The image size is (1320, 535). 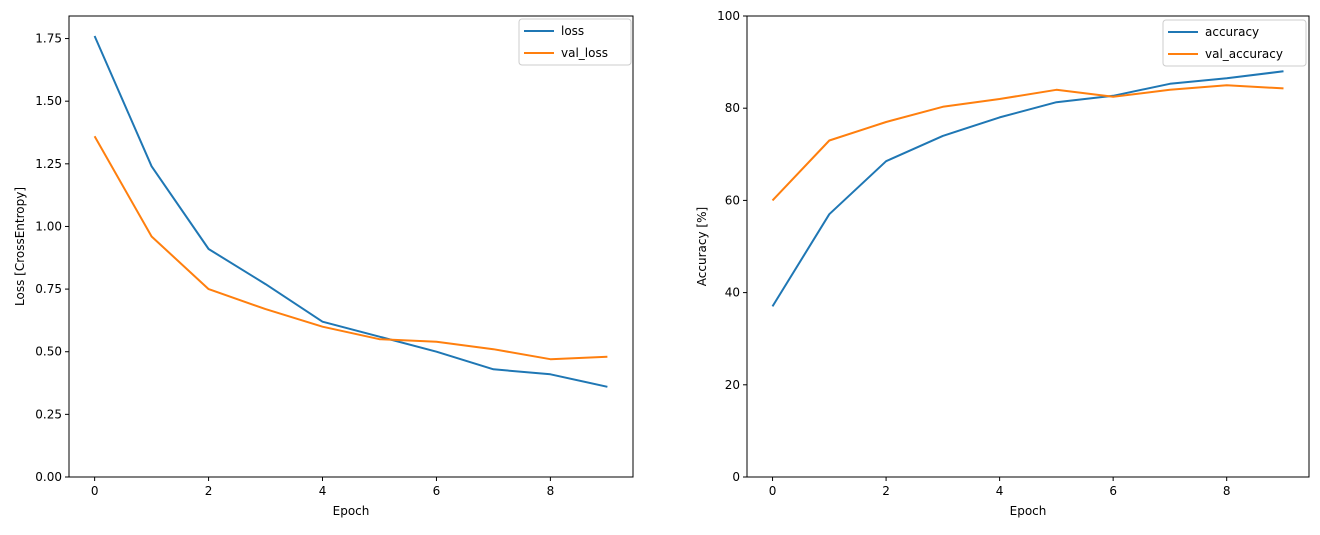 What do you see at coordinates (728, 16) in the screenshot?
I see `y-tick-label: 100` at bounding box center [728, 16].